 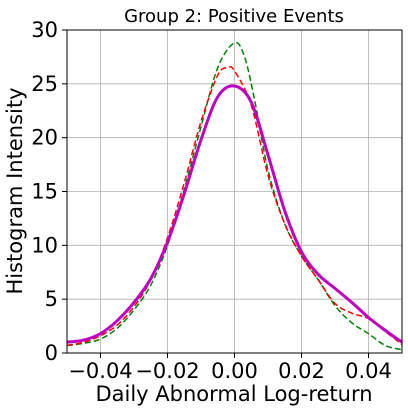 I want to click on y-tick-label: 10, so click(x=44, y=245).